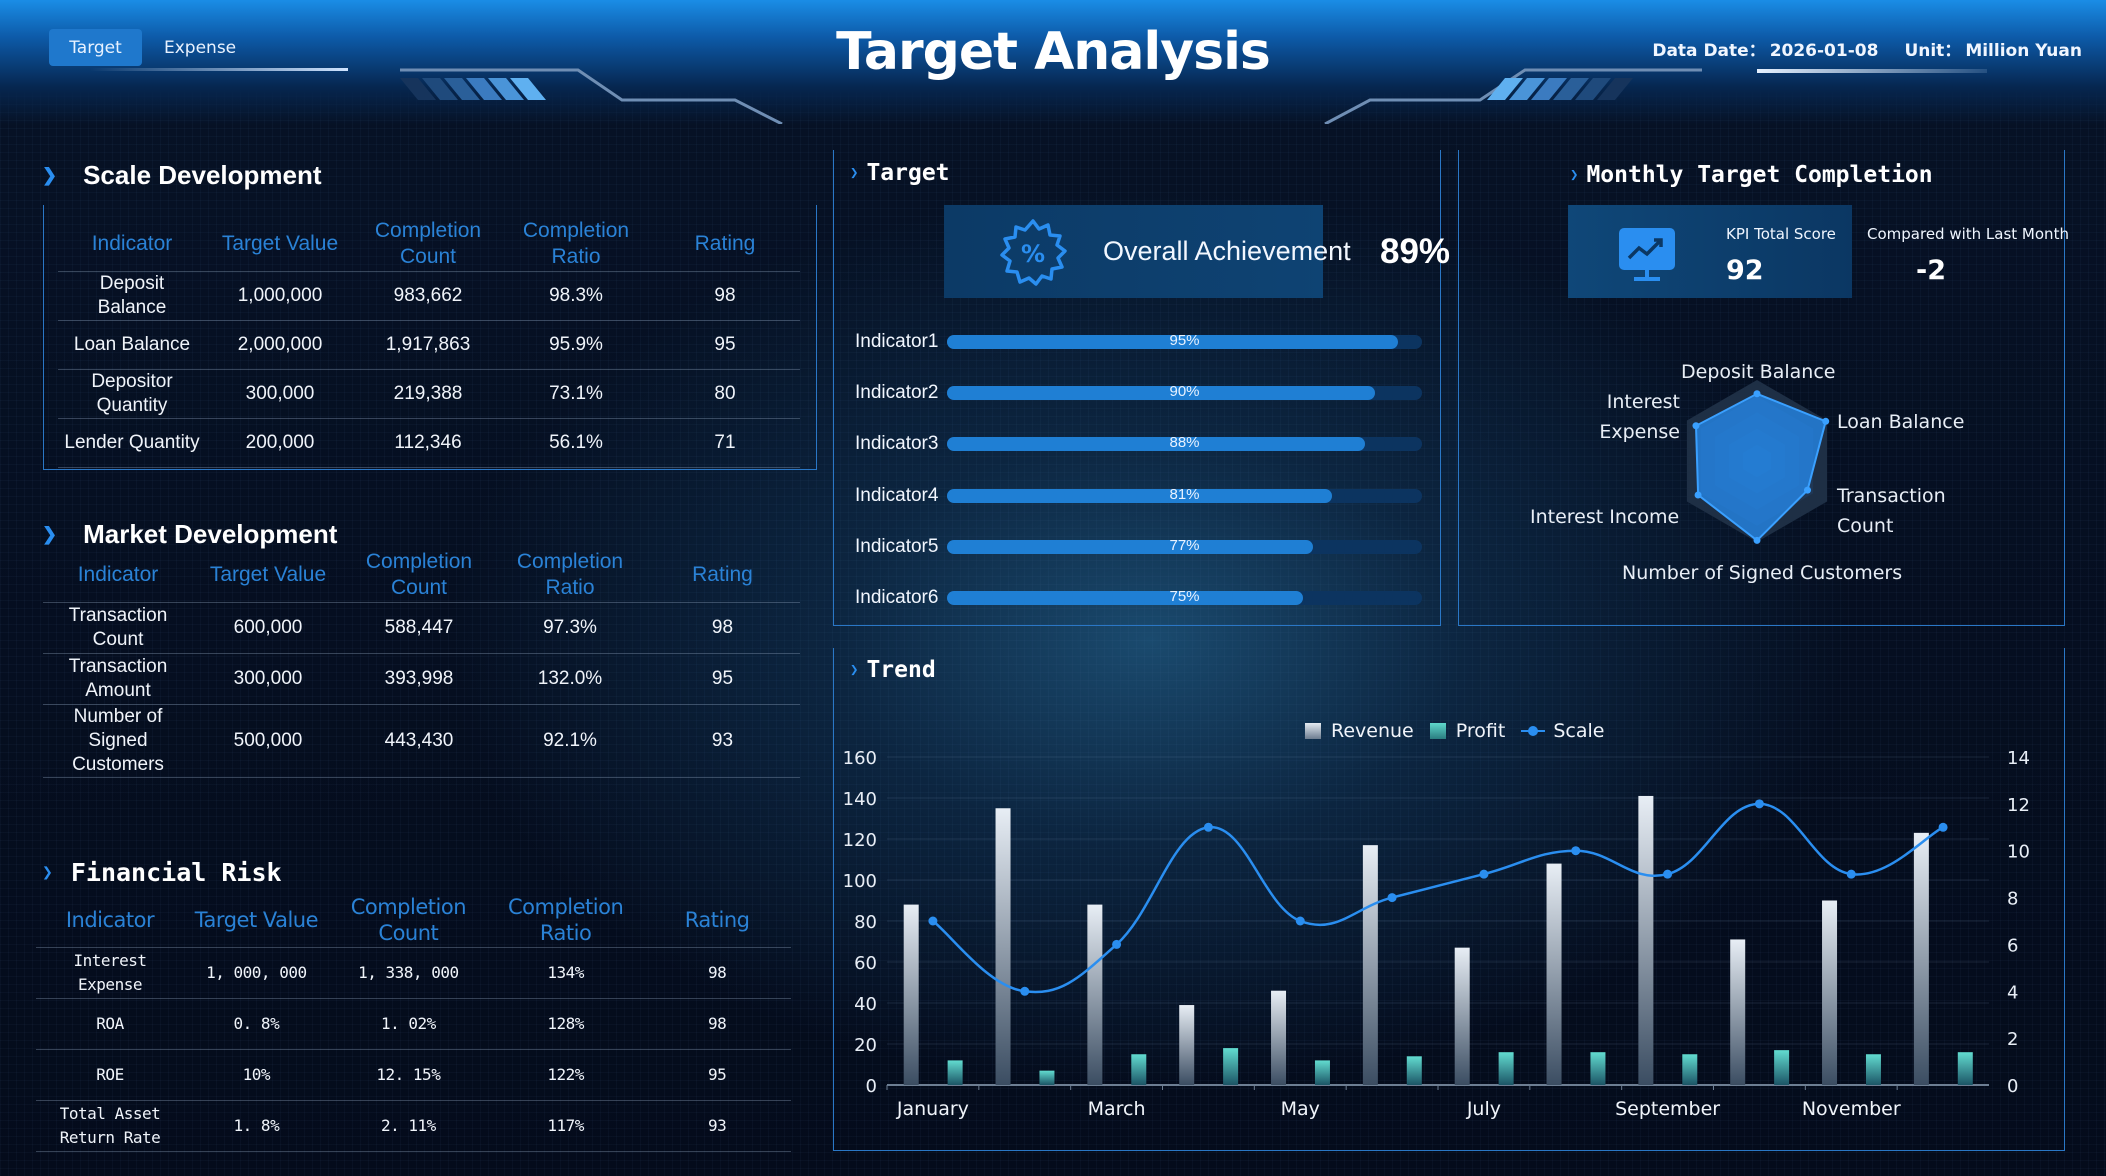 This screenshot has width=2106, height=1176. I want to click on percent-badge-icon: %, so click(1033, 252).